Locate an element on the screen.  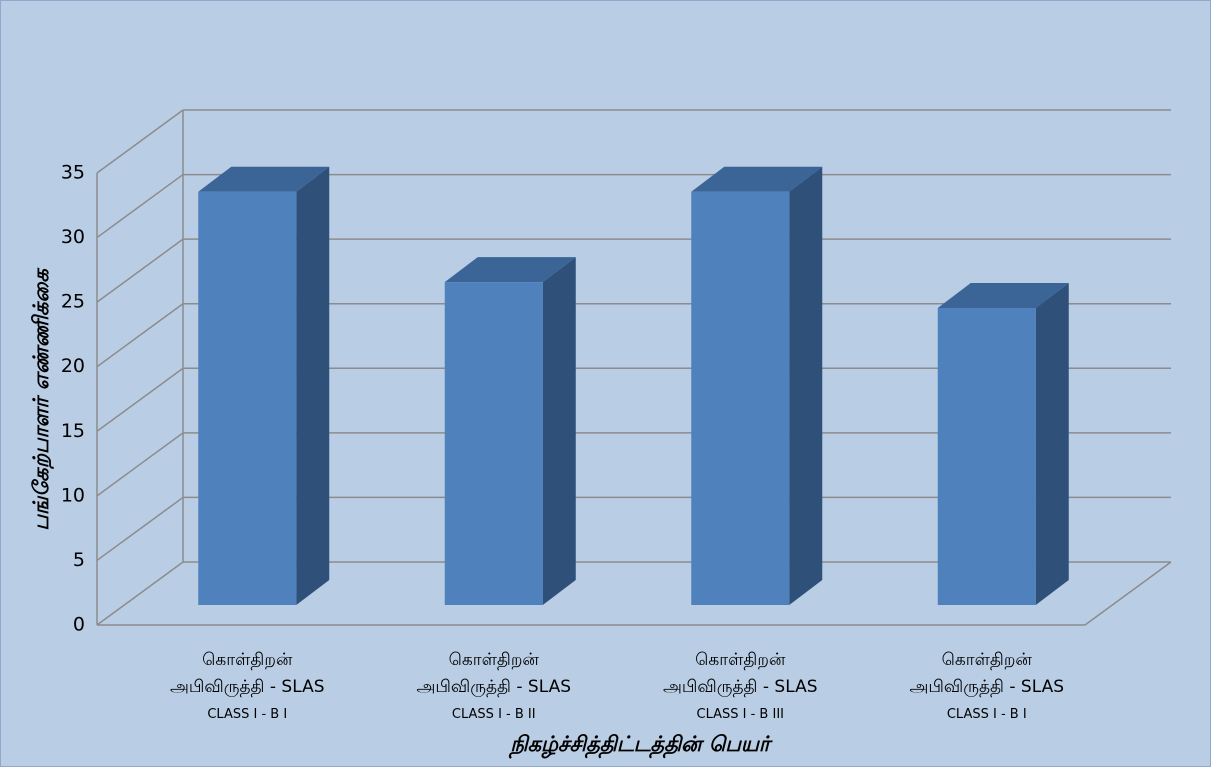
x-tick-label-line: CLASS I - B II is located at coordinates (494, 714).